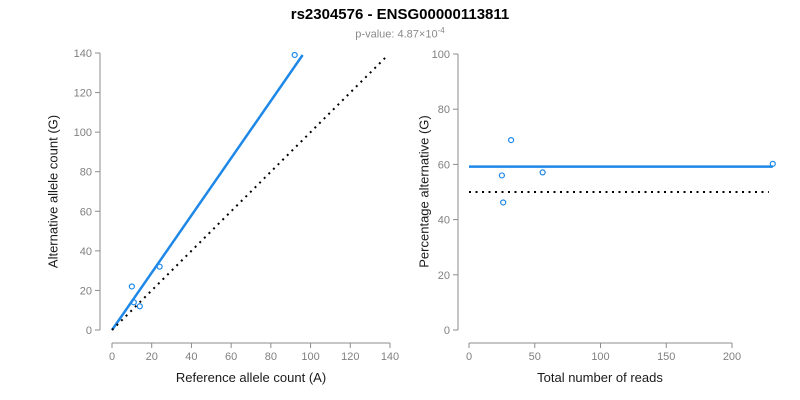 The image size is (800, 400). Describe the element at coordinates (152, 357) in the screenshot. I see `x-tick-label: 20` at that location.